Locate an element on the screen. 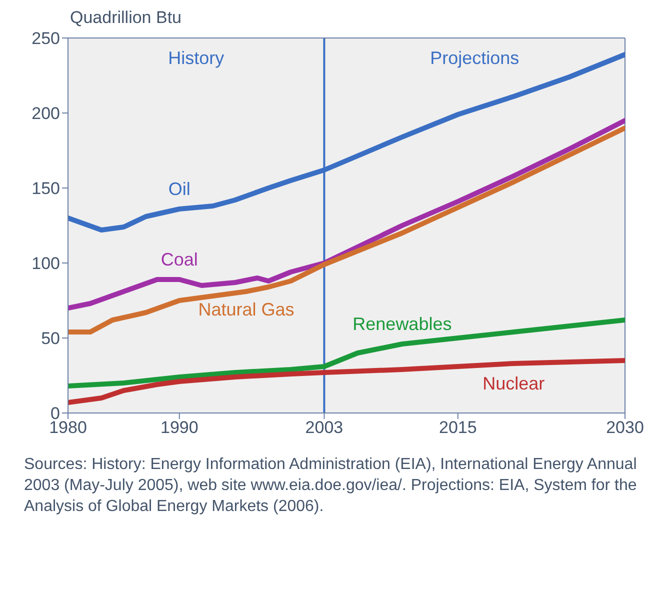  annotation: History is located at coordinates (196, 58).